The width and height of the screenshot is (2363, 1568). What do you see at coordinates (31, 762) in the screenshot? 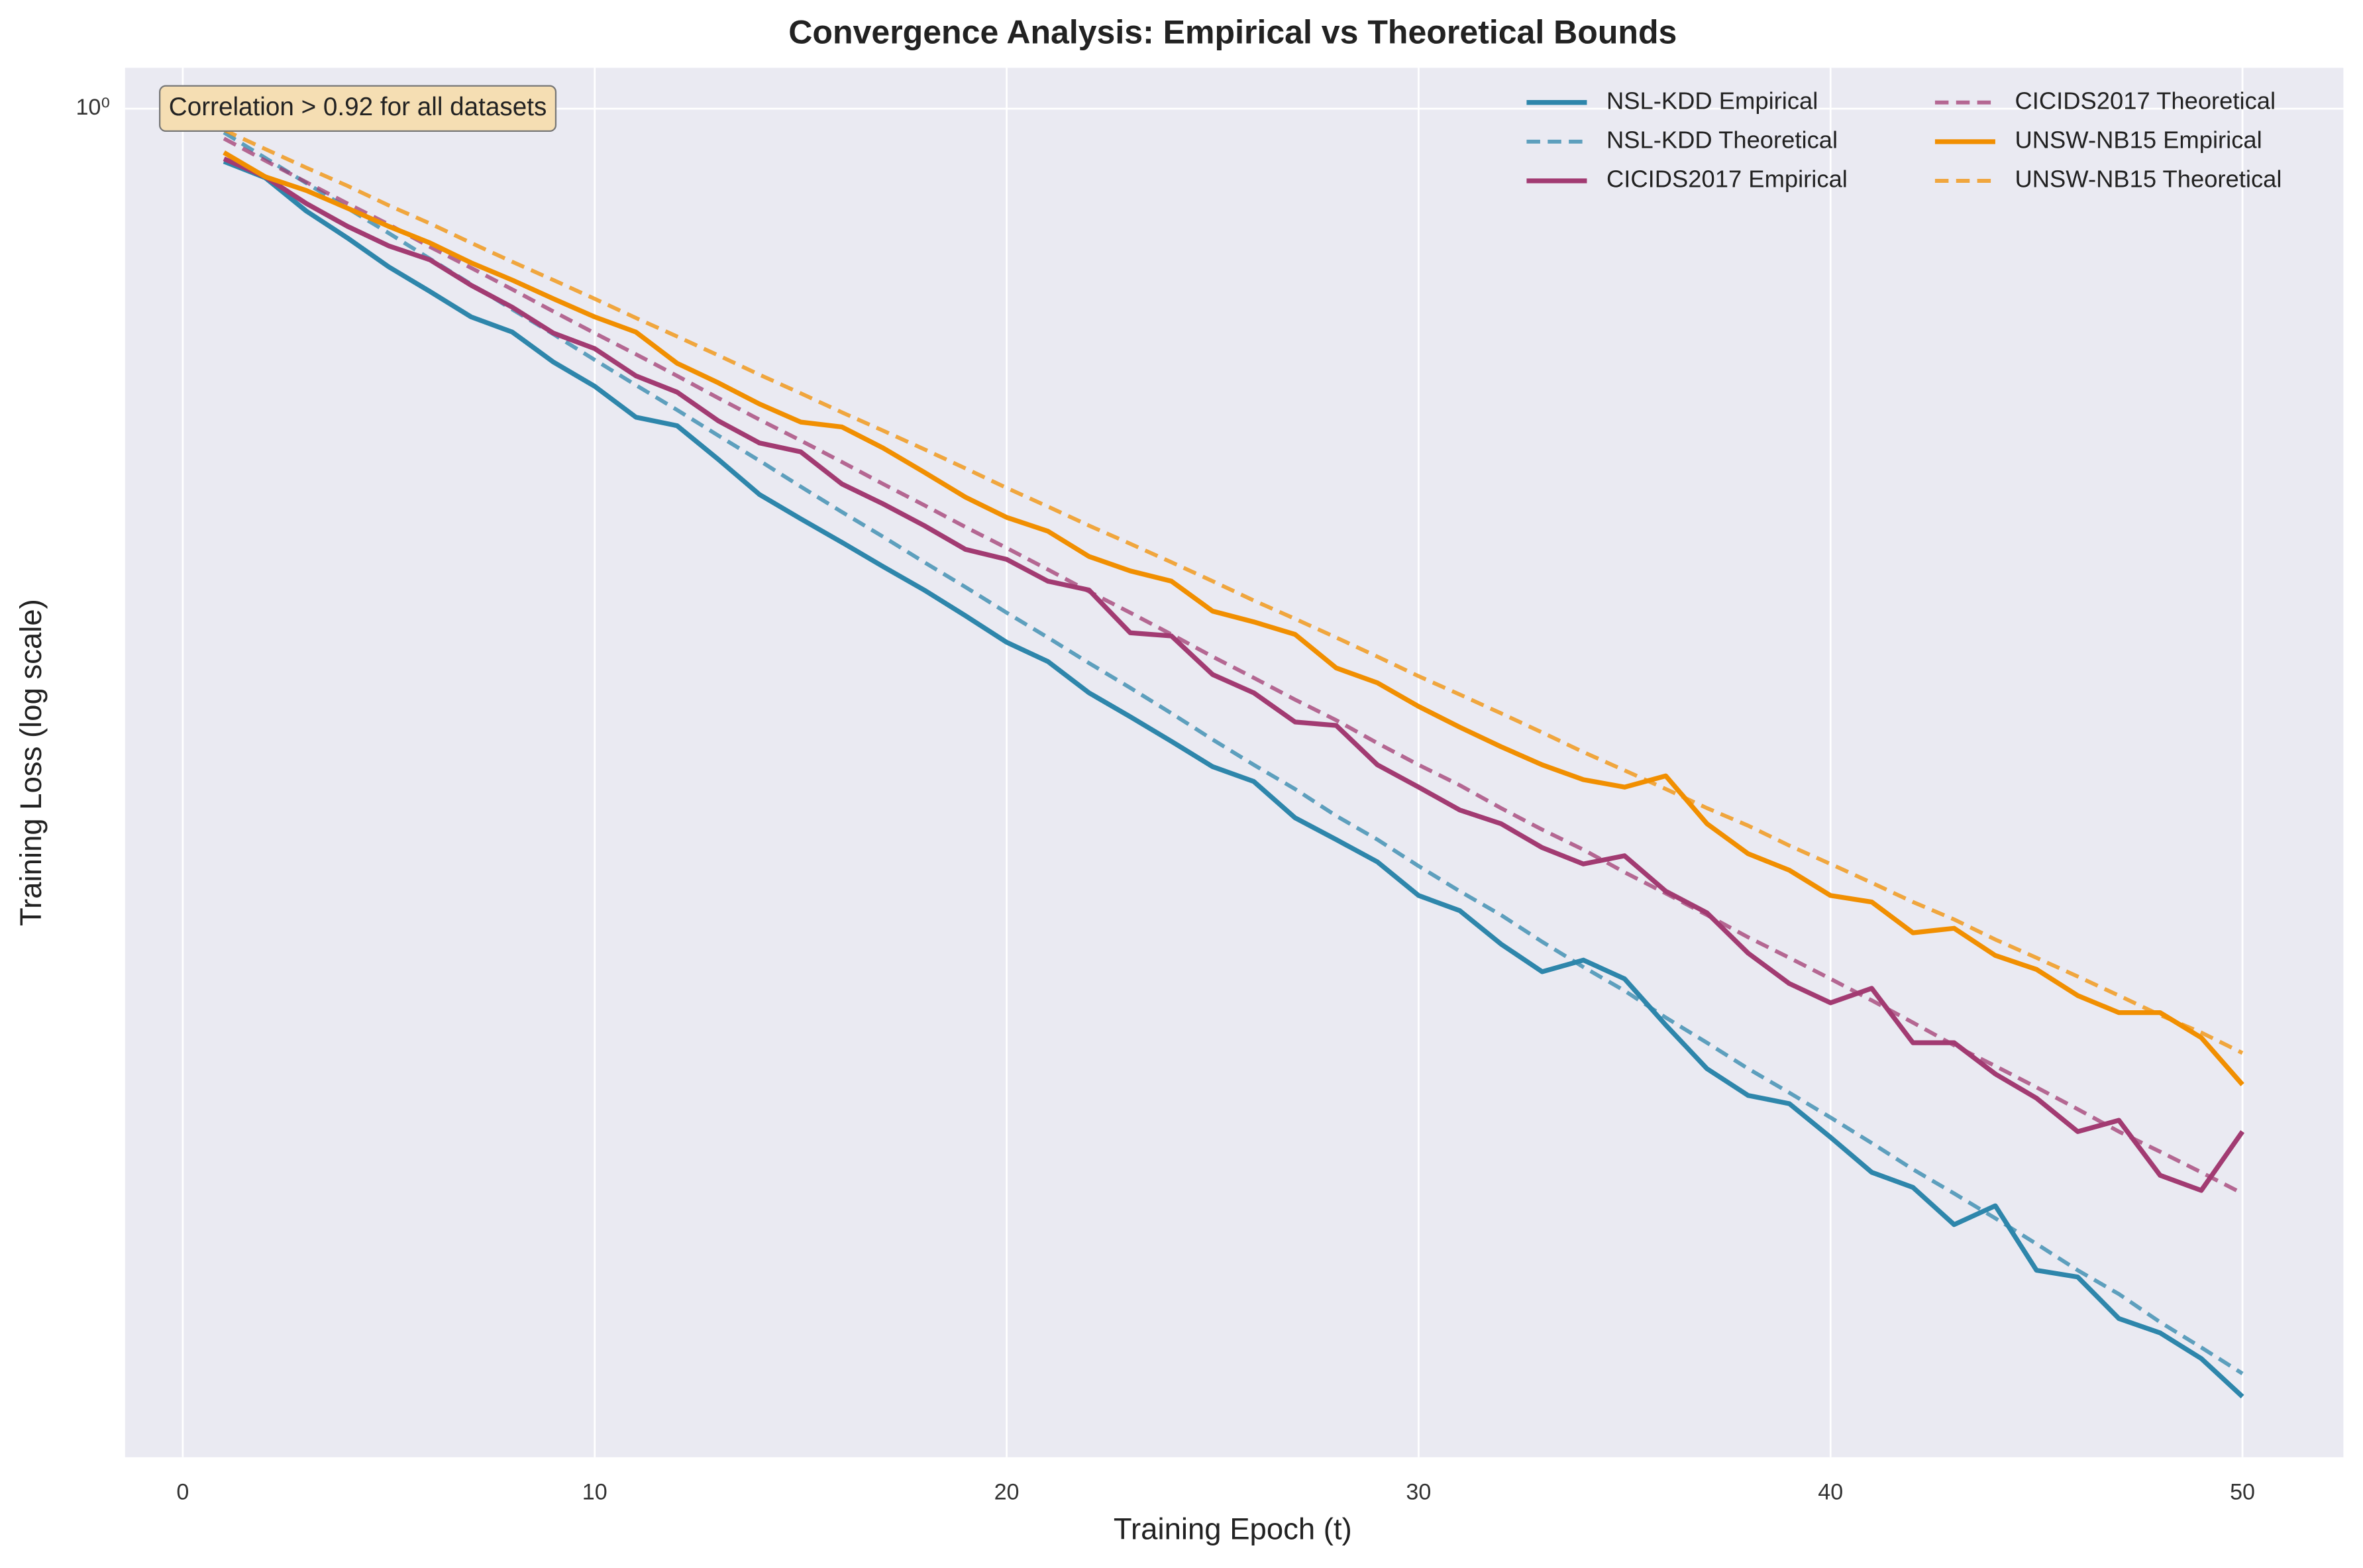
I see `y-axis-label: Training Loss (log scale)` at bounding box center [31, 762].